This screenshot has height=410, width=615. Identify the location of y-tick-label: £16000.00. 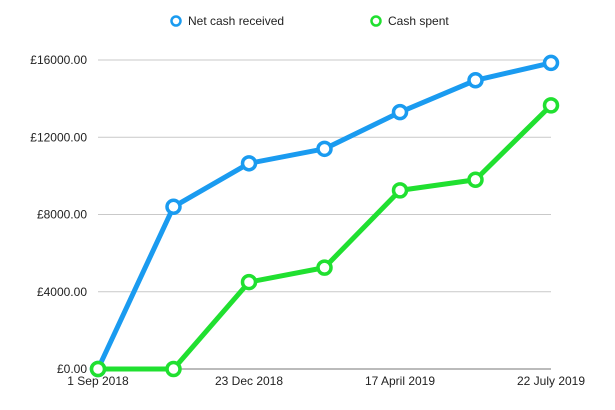
(58, 60).